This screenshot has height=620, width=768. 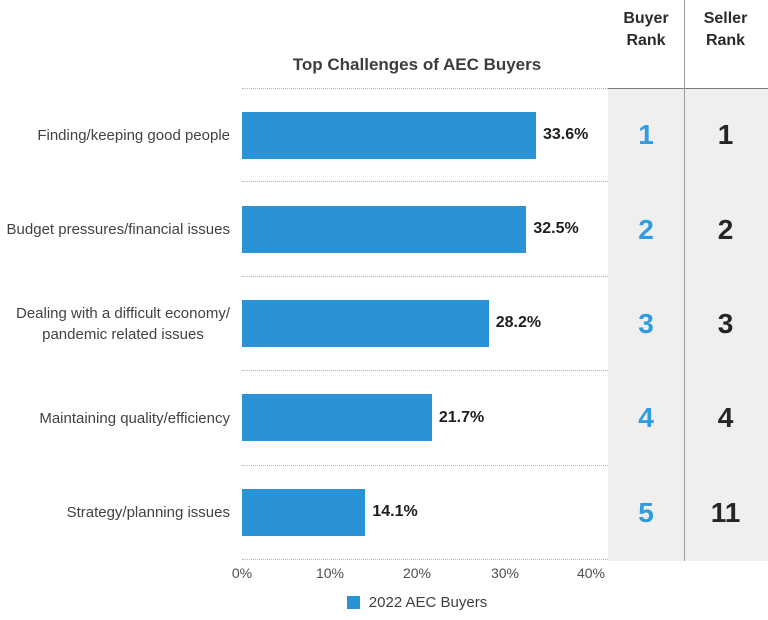 I want to click on x-axis-tick: 40%, so click(x=591, y=573).